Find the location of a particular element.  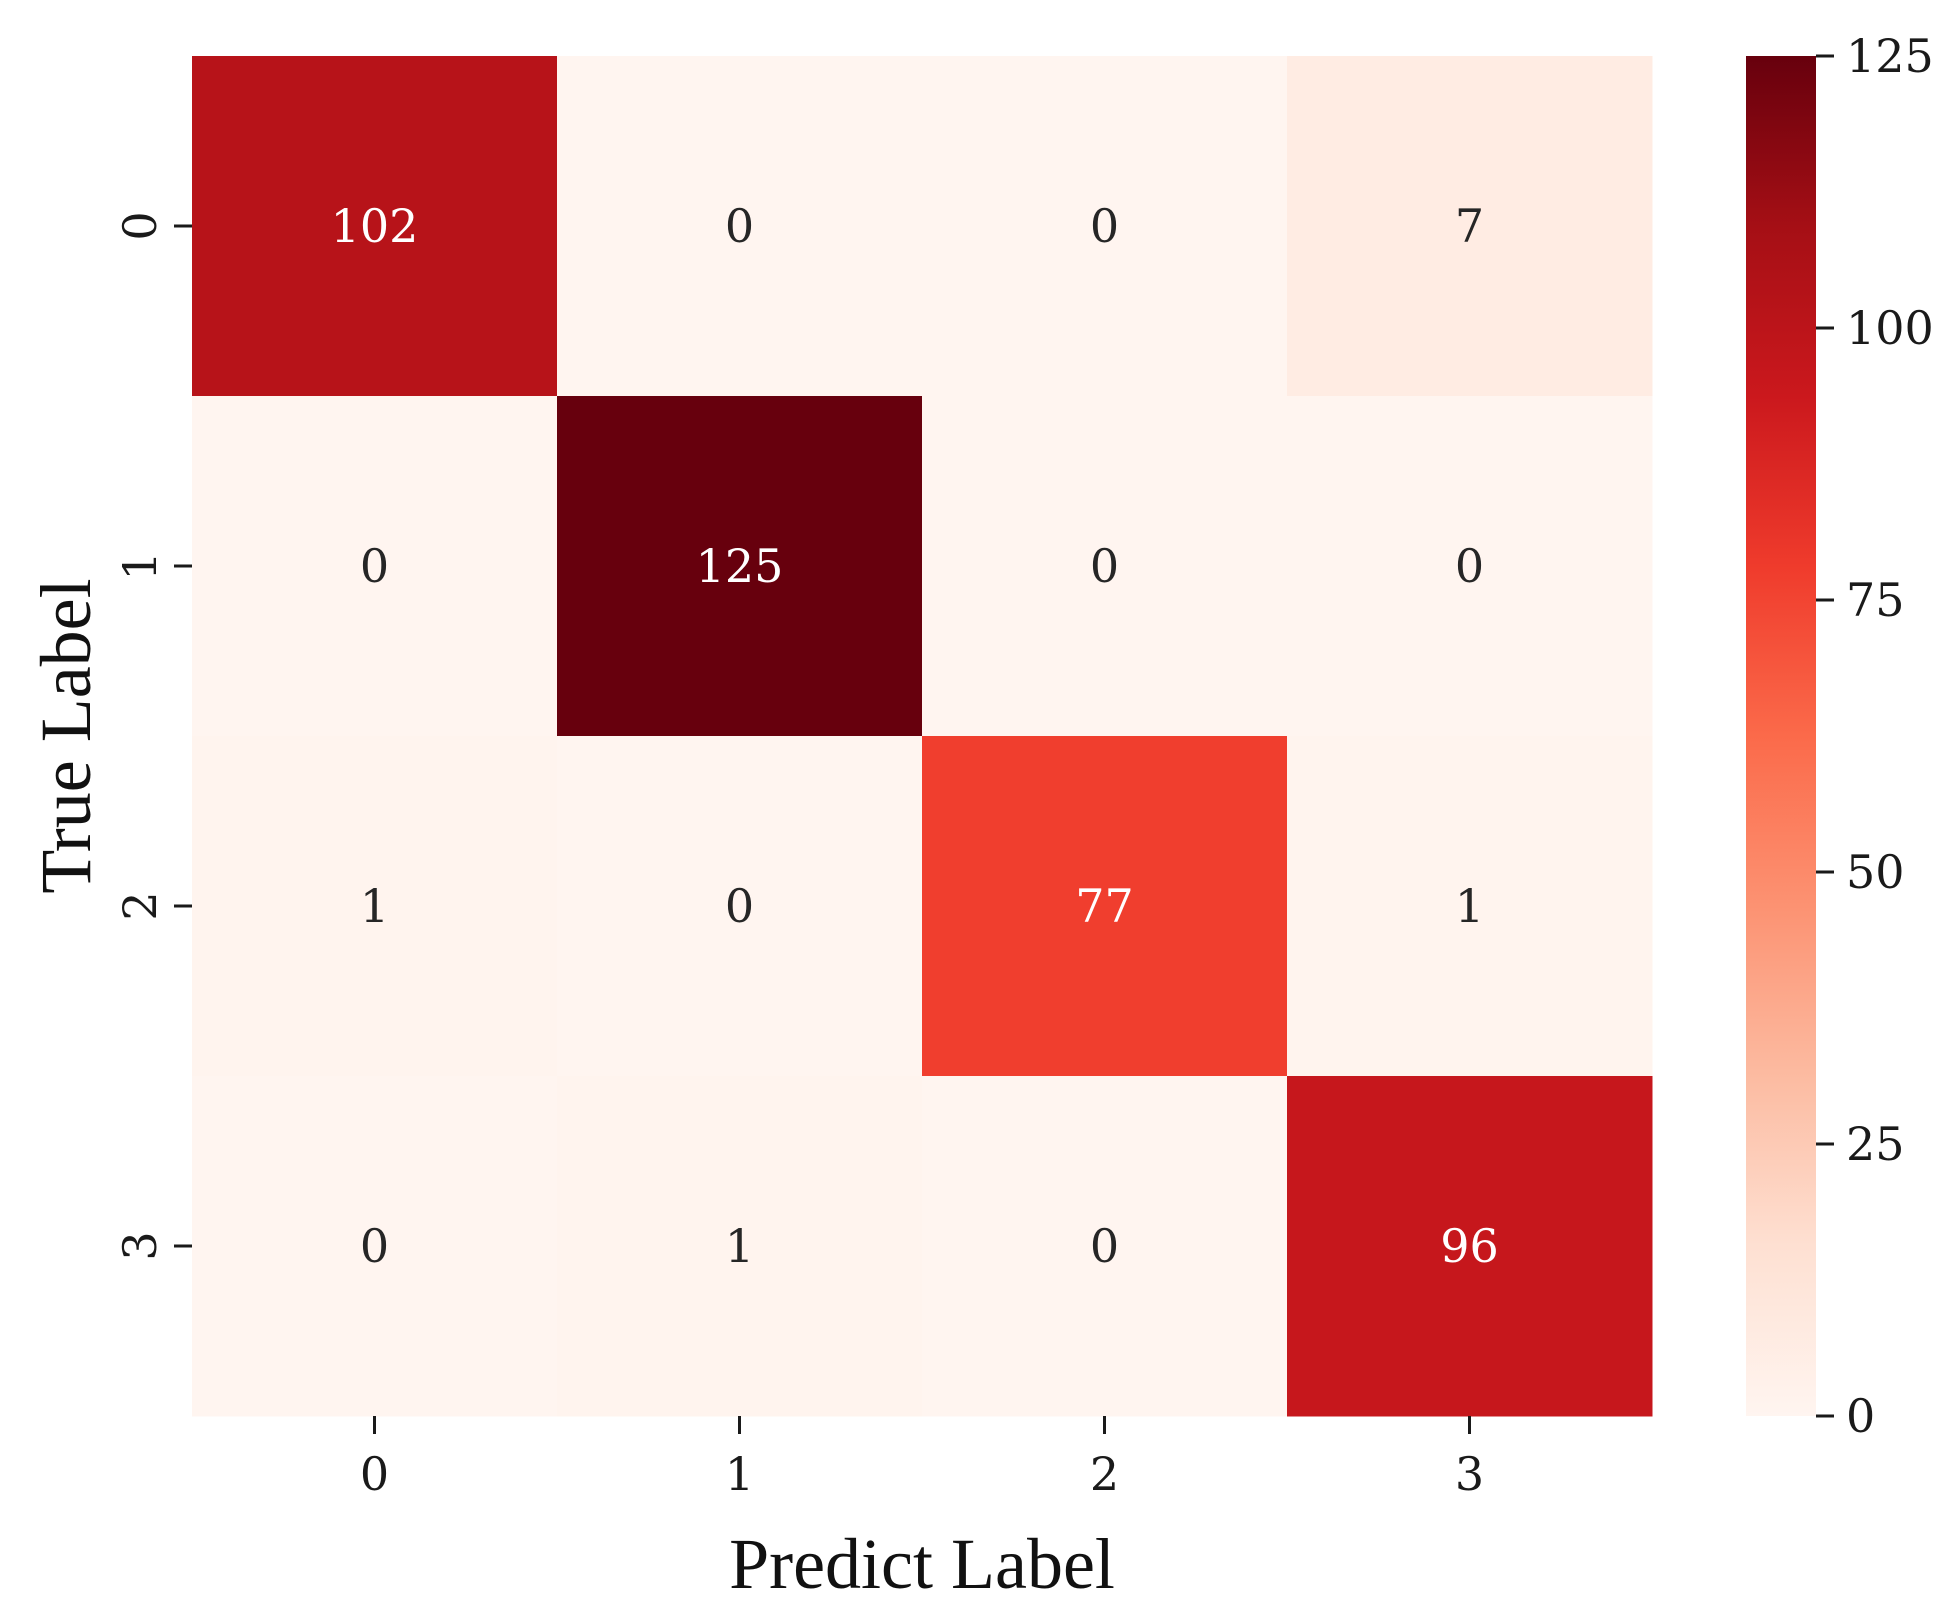

heatmap-cell-r2-c1 is located at coordinates (740, 906).